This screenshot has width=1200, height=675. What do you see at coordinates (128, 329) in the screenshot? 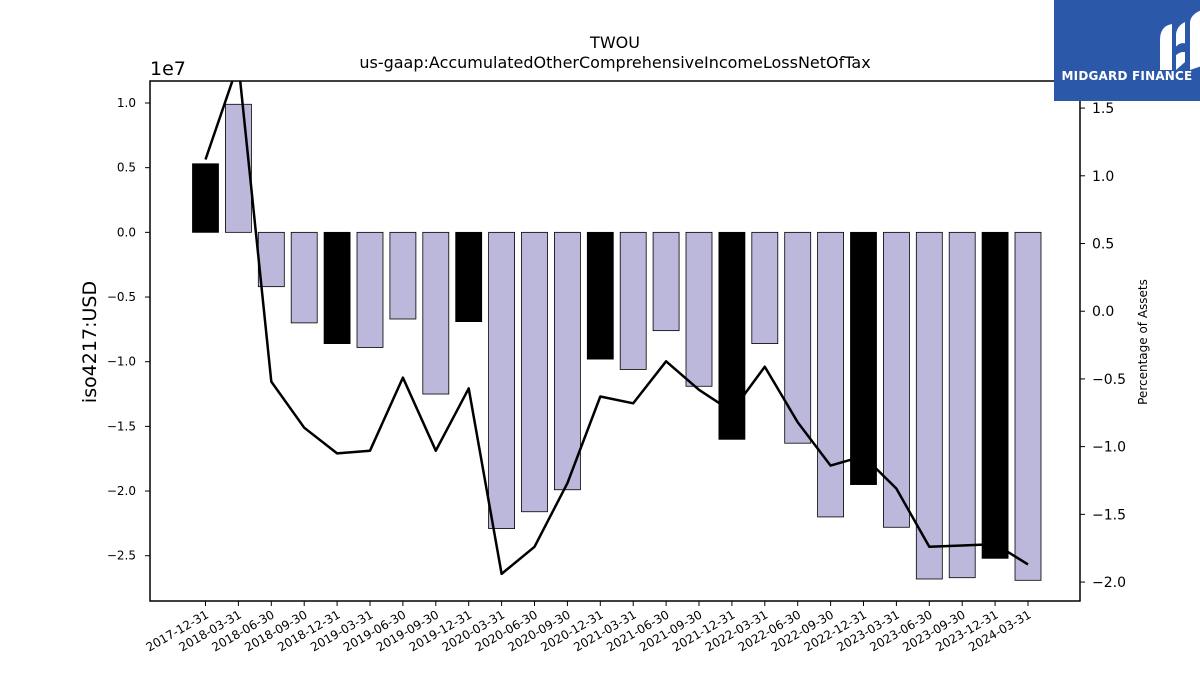
I see `y-ticks-group: −2.5 −2.0 −1.5 −1.0 −0.5 0.0 0.5 1.0` at bounding box center [128, 329].